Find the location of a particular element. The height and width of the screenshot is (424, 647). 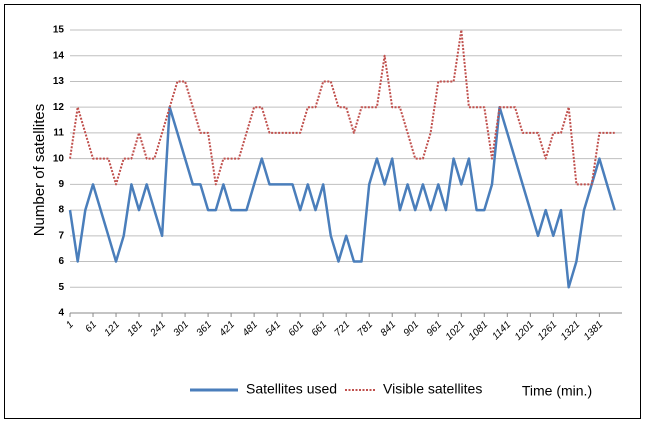

x-tick-label: 541 is located at coordinates (274, 329).